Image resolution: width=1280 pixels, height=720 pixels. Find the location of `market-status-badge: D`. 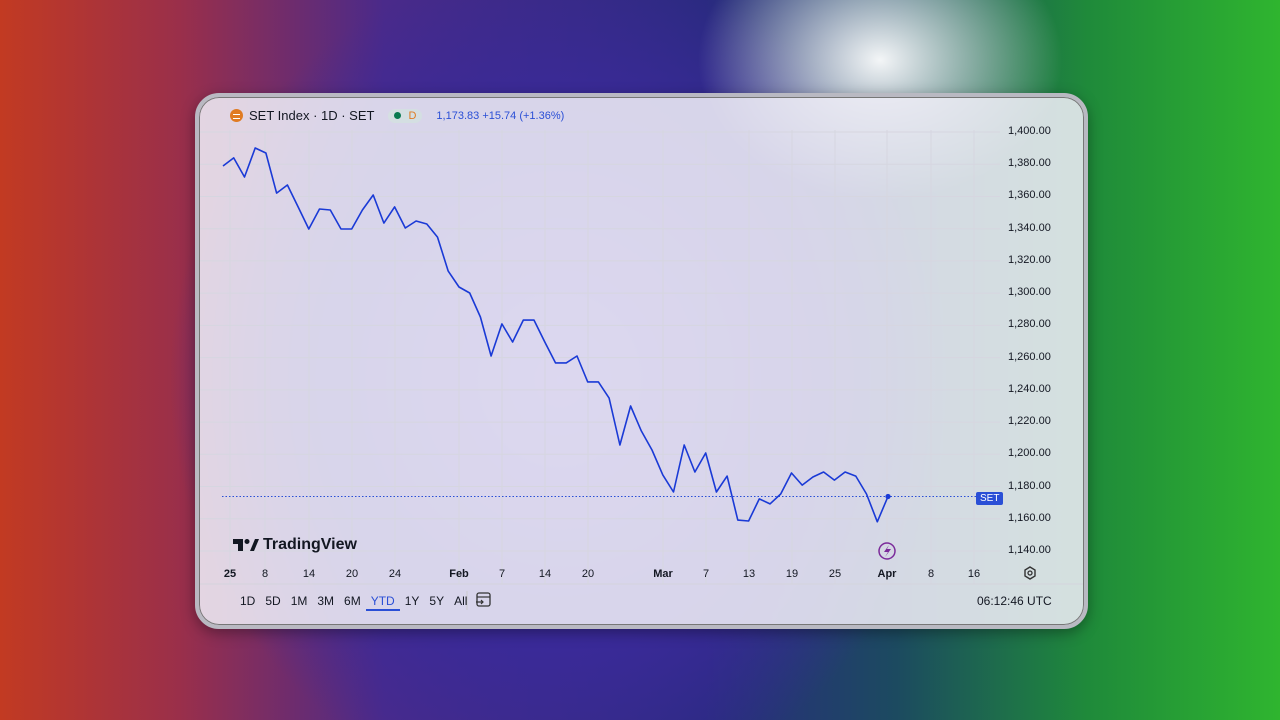

market-status-badge: D is located at coordinates (405, 115).